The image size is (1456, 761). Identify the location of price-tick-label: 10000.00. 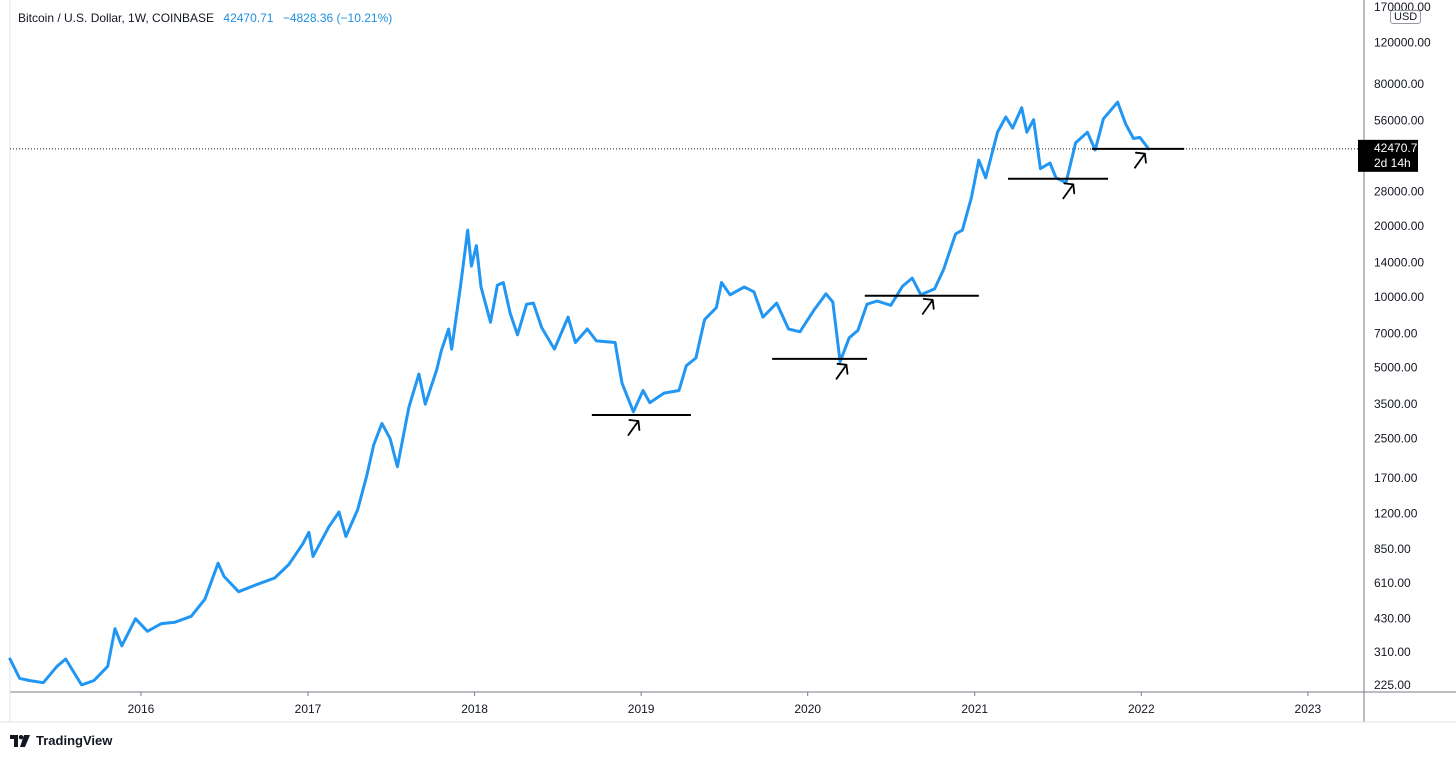
(1399, 297).